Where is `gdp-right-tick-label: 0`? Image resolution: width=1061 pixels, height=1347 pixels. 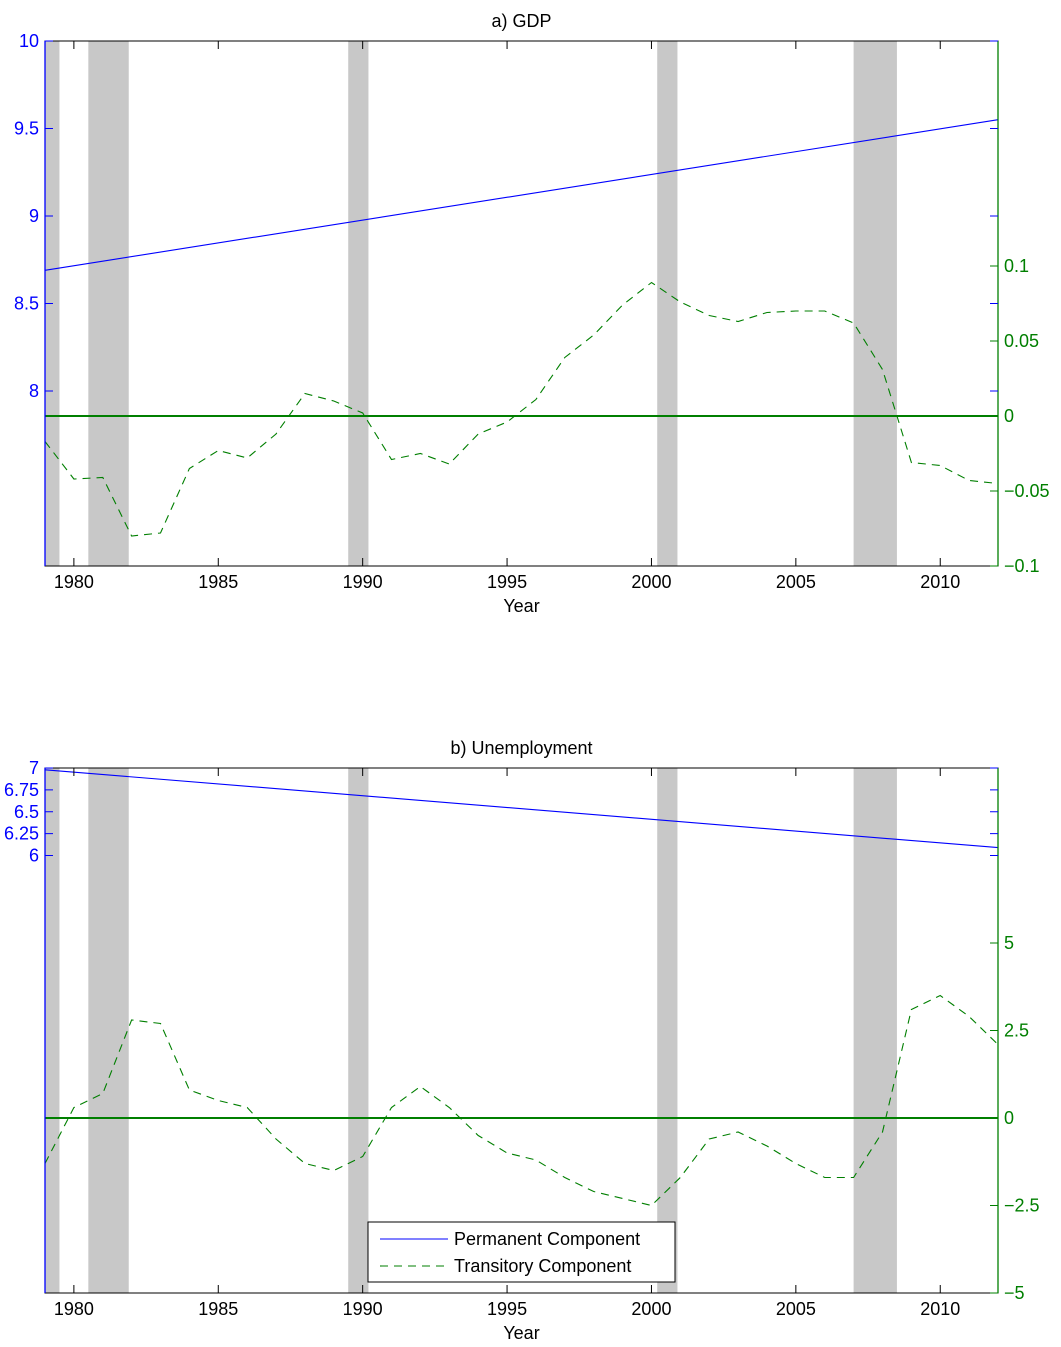 gdp-right-tick-label: 0 is located at coordinates (1009, 416).